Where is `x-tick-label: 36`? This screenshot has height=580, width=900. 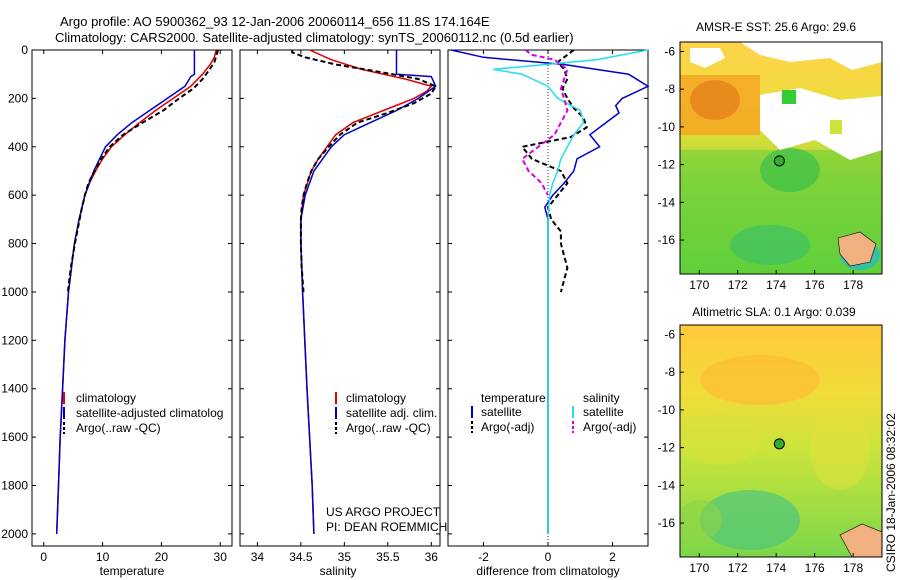
x-tick-label: 36 is located at coordinates (432, 557).